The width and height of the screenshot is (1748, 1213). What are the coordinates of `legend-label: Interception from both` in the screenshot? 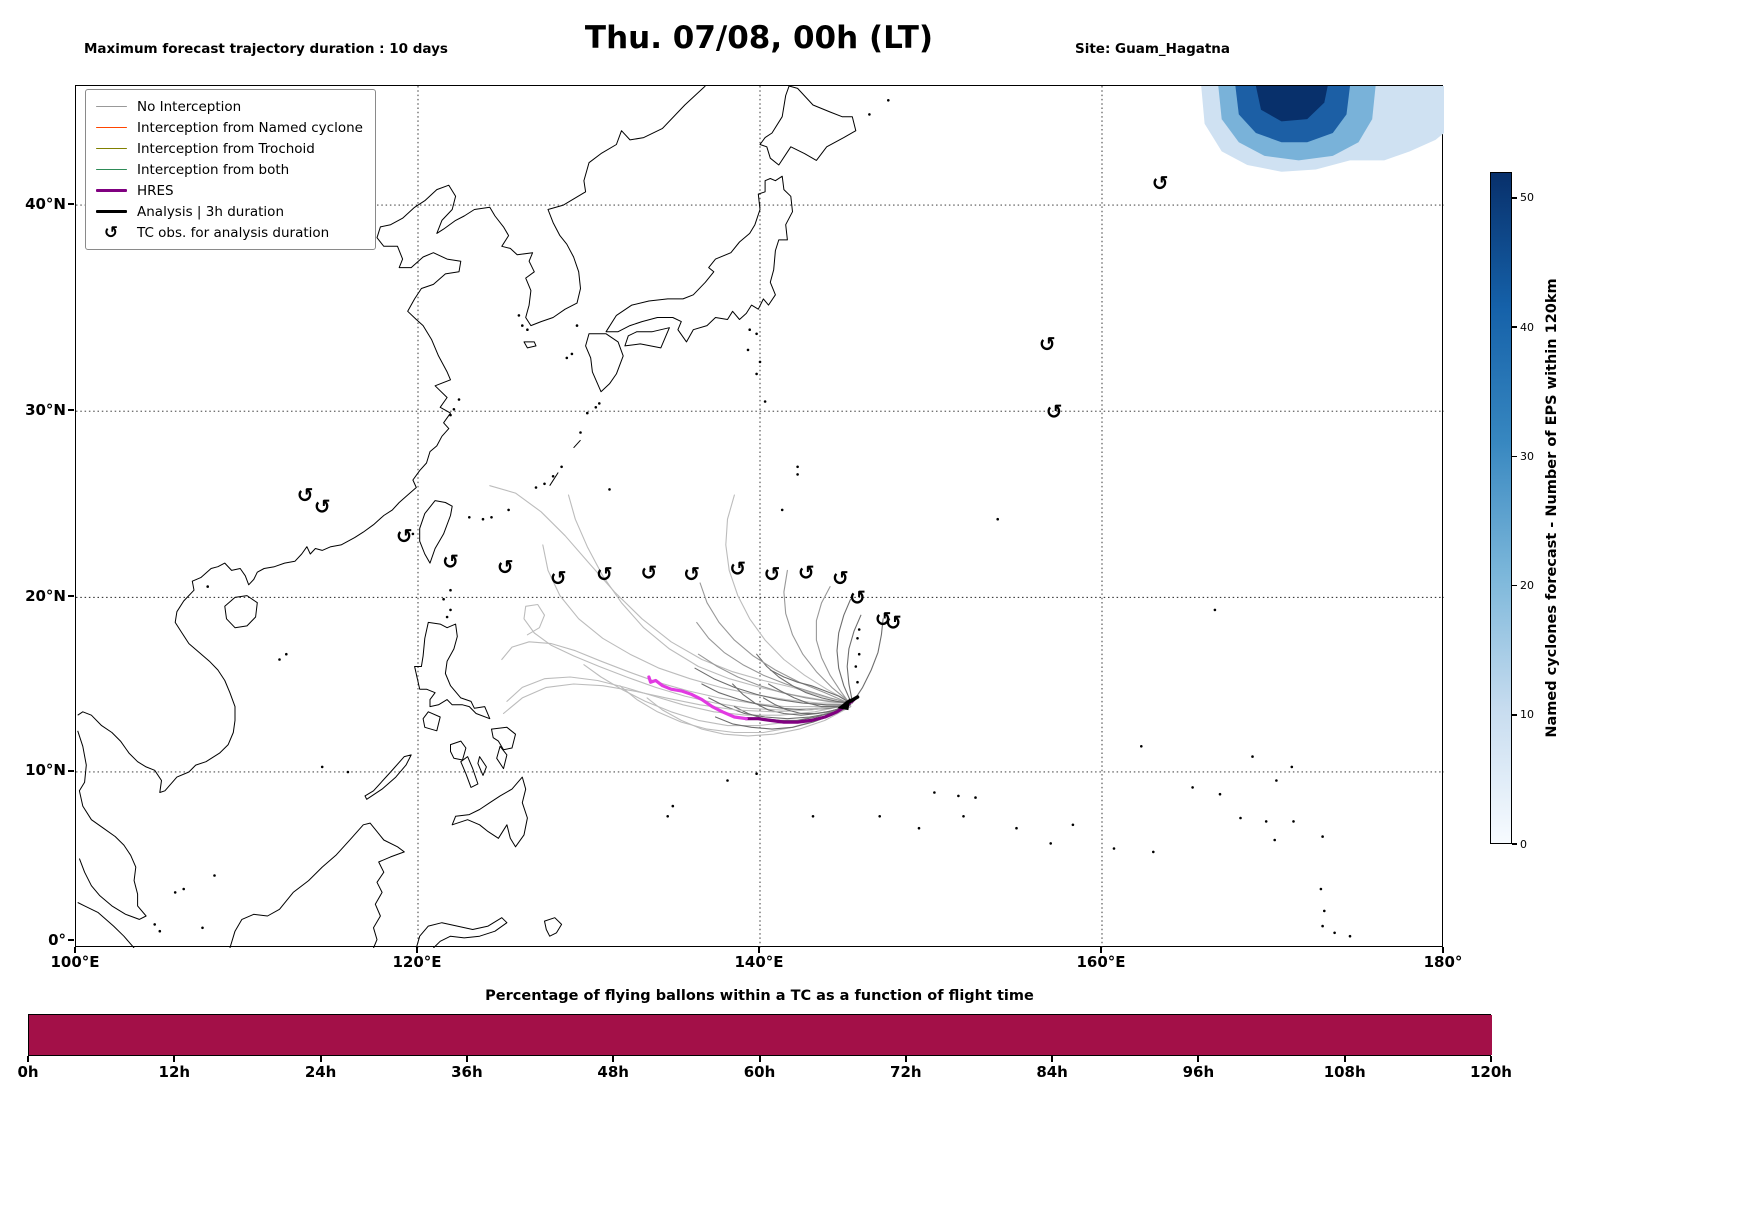 It's located at (213, 169).